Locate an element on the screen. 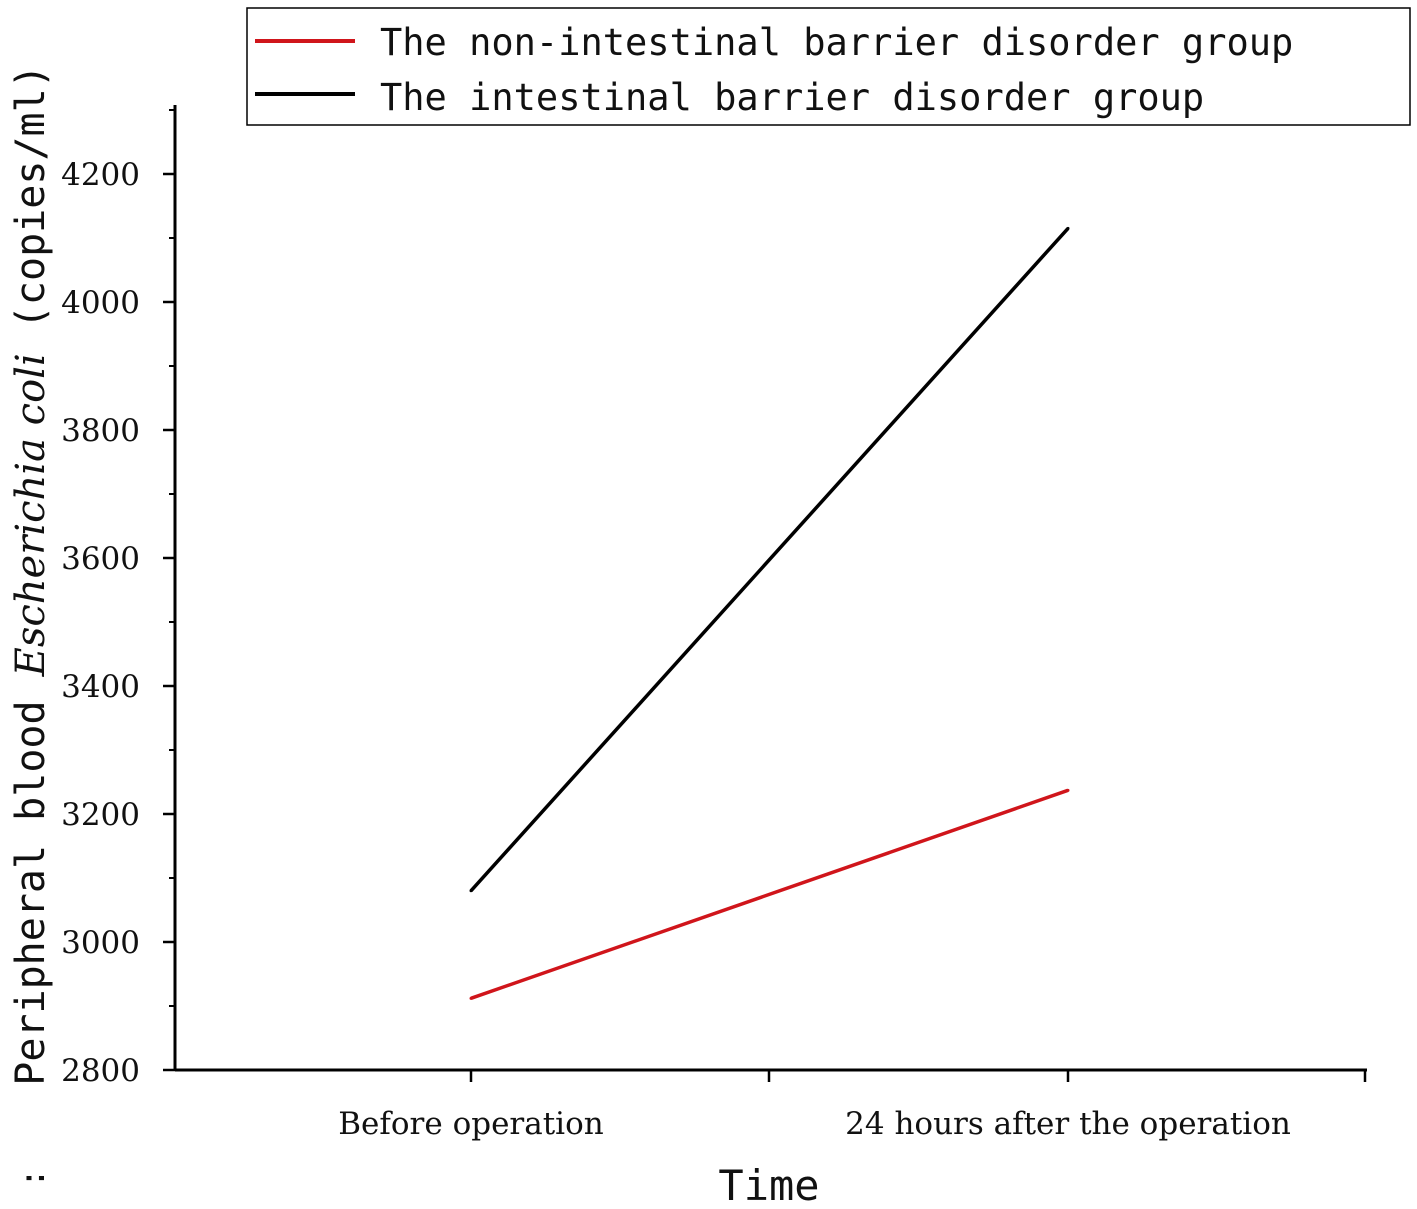 The width and height of the screenshot is (1417, 1209). x-axis-title: Time is located at coordinates (768, 1185).